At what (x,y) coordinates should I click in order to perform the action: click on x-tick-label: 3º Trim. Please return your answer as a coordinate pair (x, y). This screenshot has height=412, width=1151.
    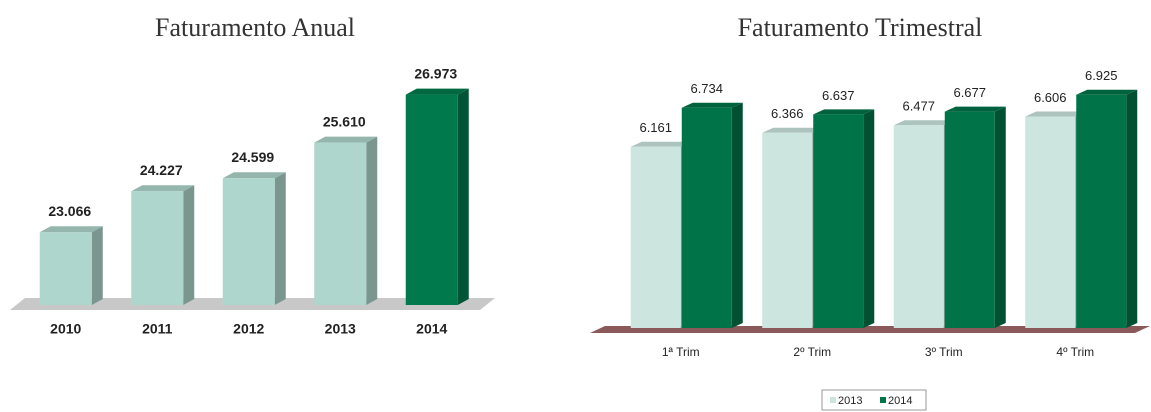
    Looking at the image, I should click on (944, 352).